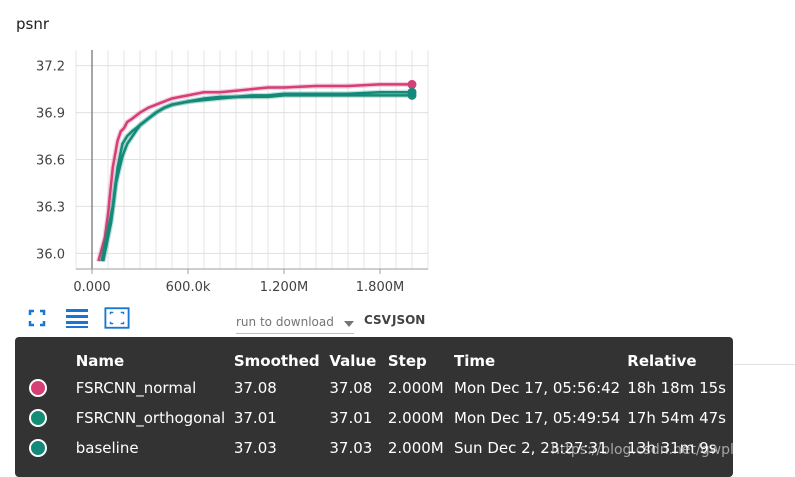  Describe the element at coordinates (285, 322) in the screenshot. I see `download-select-value: run to download` at that location.